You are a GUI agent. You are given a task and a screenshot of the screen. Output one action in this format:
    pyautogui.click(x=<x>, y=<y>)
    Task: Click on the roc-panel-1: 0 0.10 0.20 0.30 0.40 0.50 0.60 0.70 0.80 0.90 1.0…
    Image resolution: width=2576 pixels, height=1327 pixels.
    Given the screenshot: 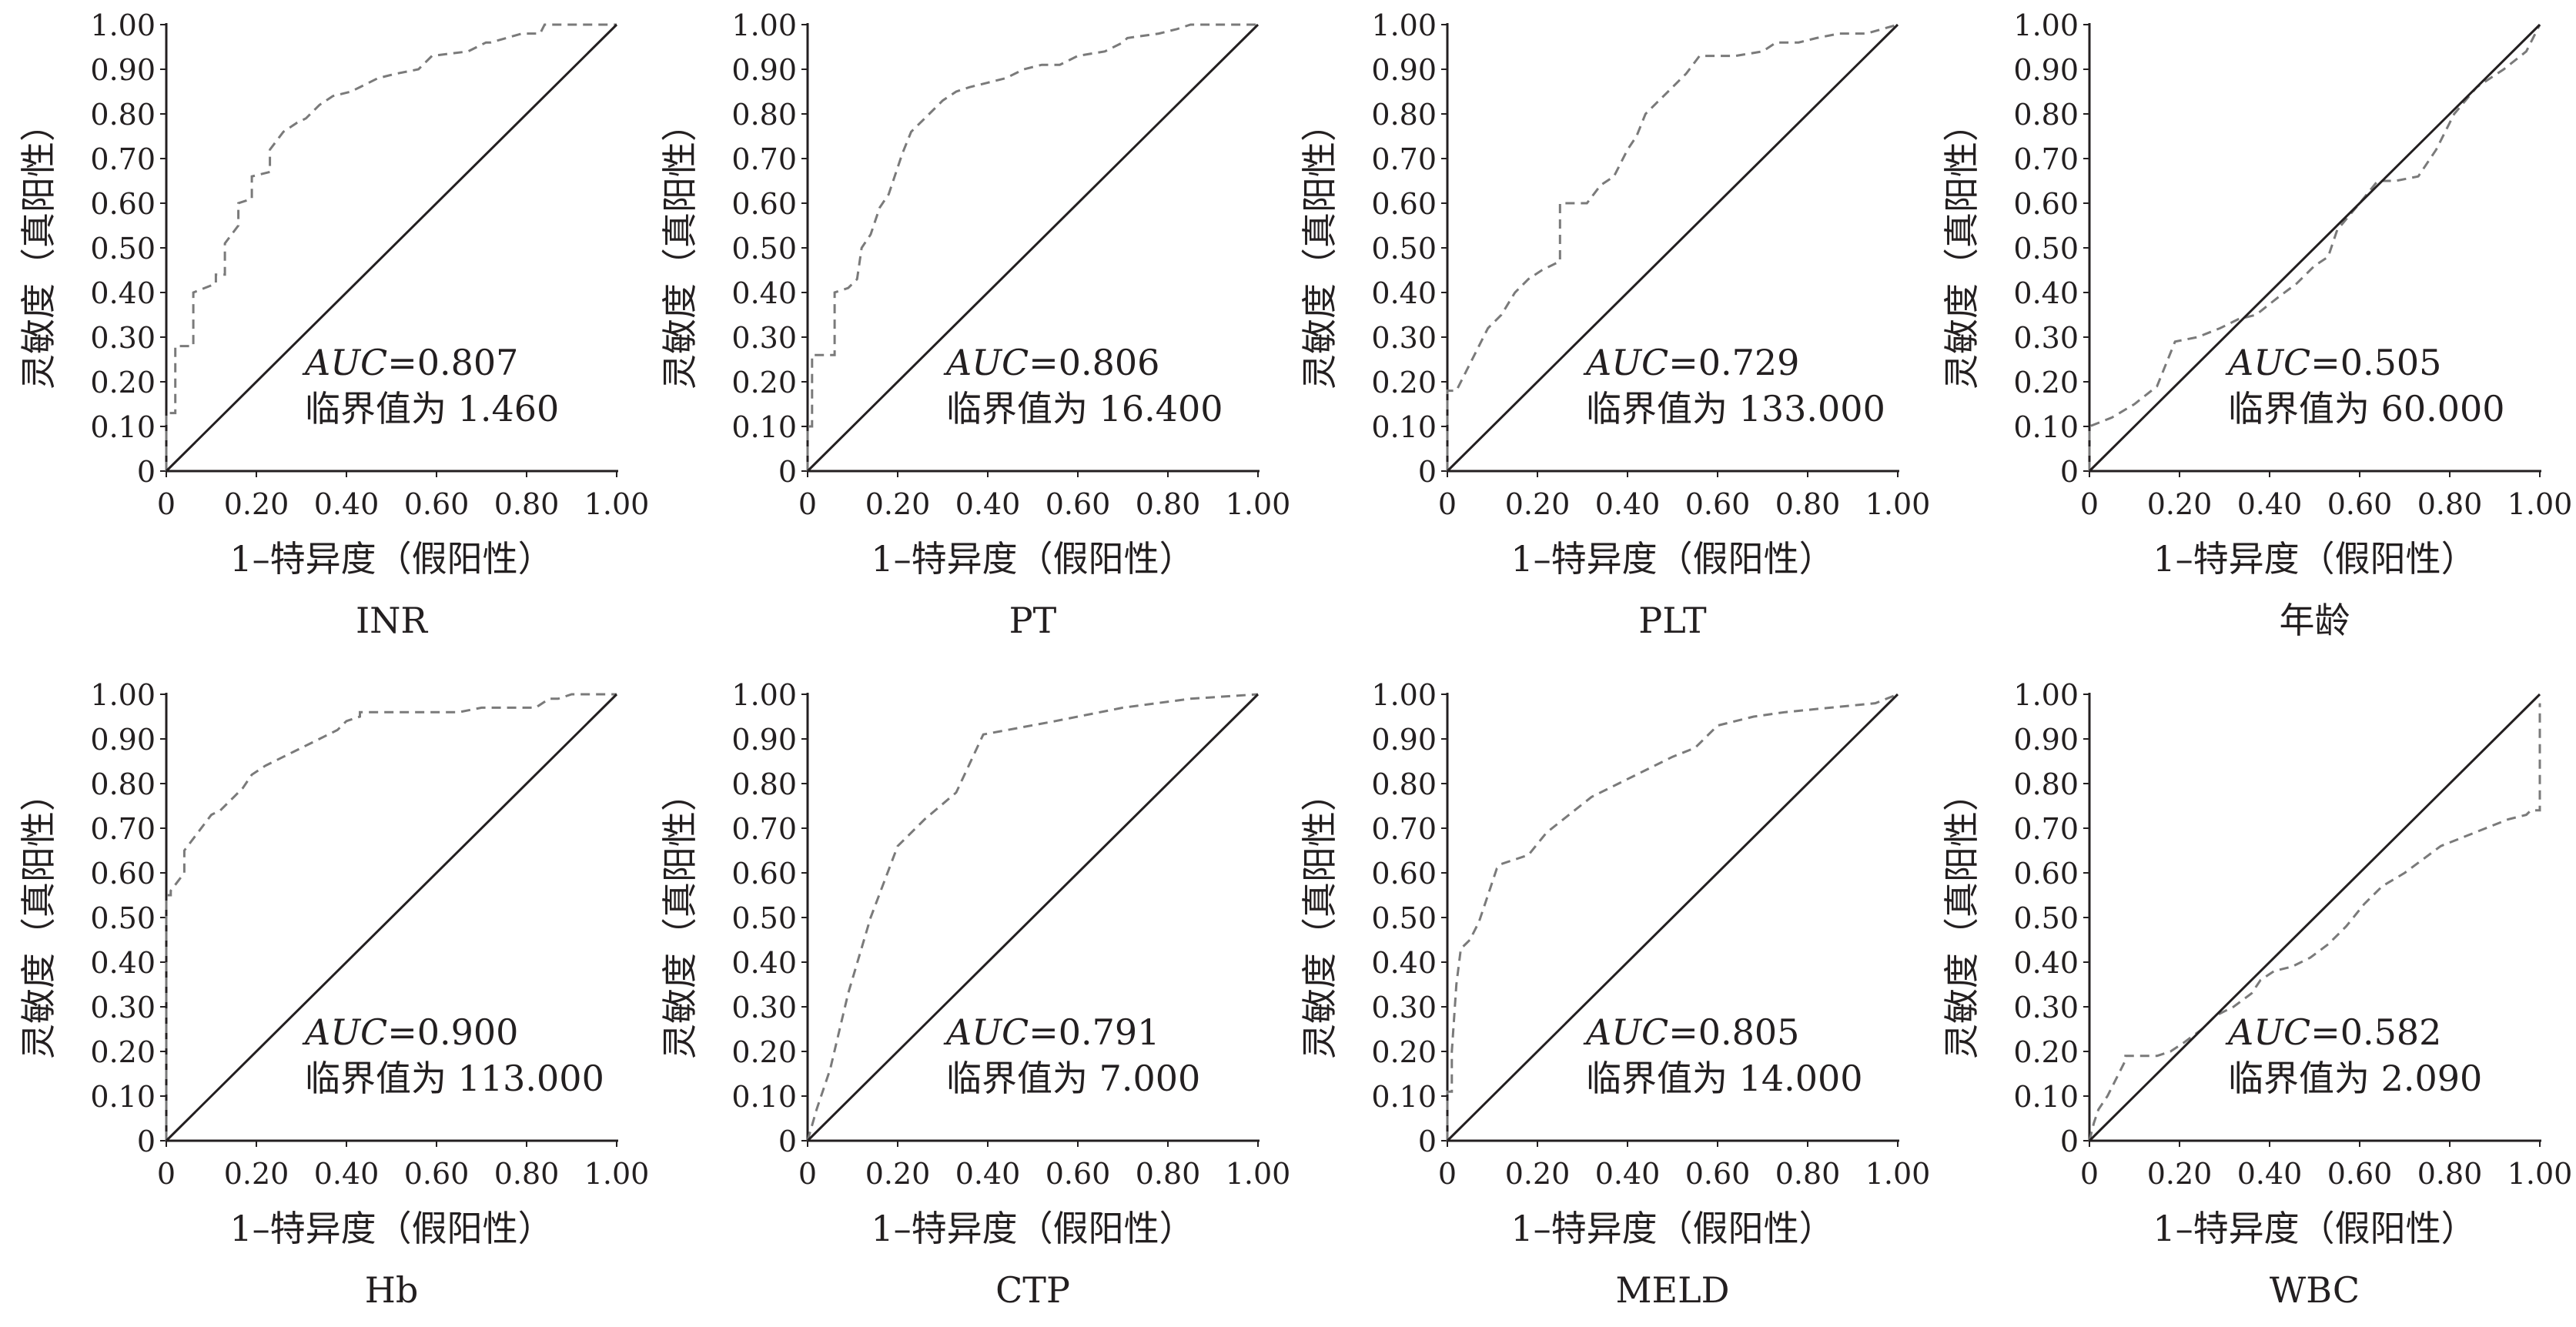 What is the action you would take?
    pyautogui.click(x=334, y=324)
    